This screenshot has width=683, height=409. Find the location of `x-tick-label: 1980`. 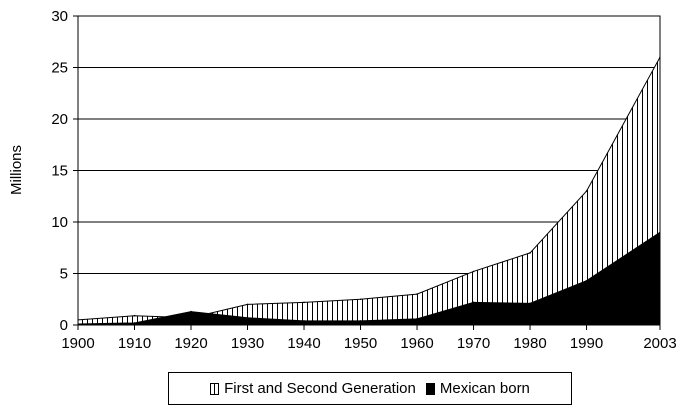

x-tick-label: 1980 is located at coordinates (529, 343).